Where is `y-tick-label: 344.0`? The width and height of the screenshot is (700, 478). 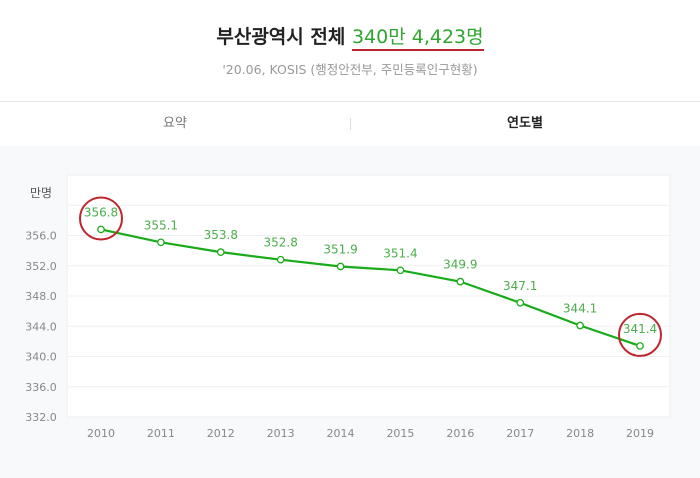 y-tick-label: 344.0 is located at coordinates (41, 326).